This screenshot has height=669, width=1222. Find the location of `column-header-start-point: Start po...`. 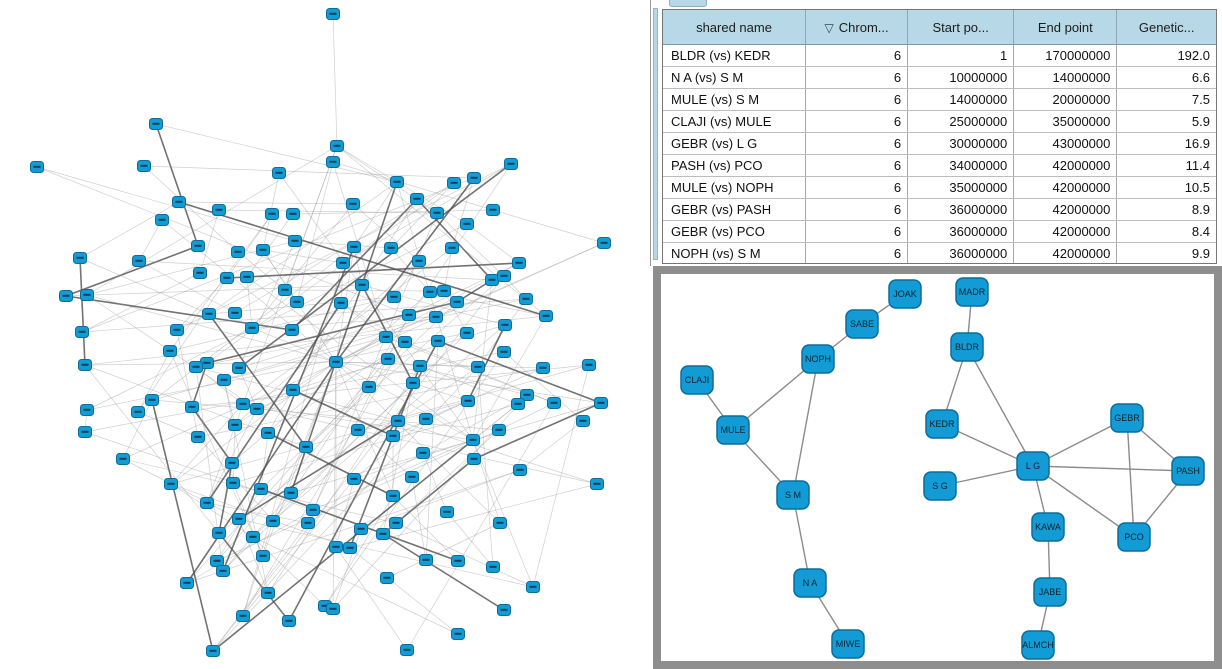

column-header-start-point: Start po... is located at coordinates (961, 27).